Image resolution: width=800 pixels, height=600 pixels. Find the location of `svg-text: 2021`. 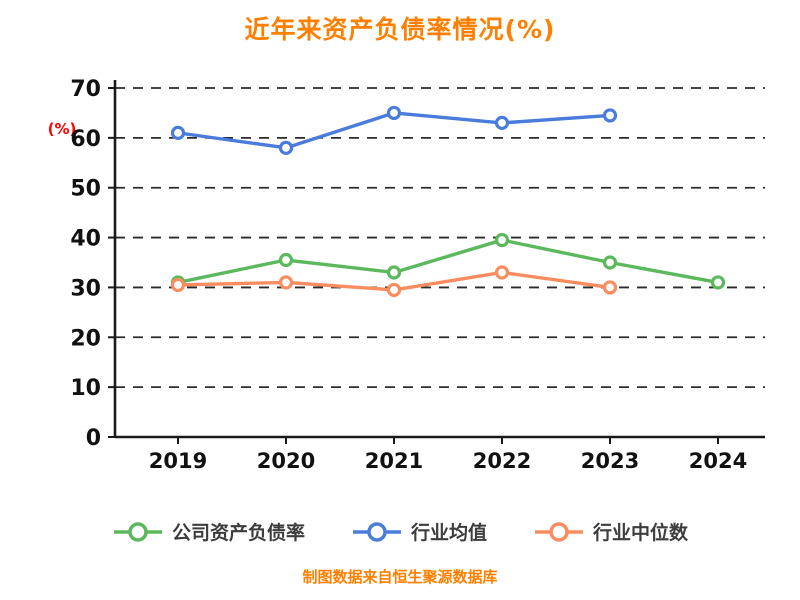

svg-text: 2021 is located at coordinates (394, 461).